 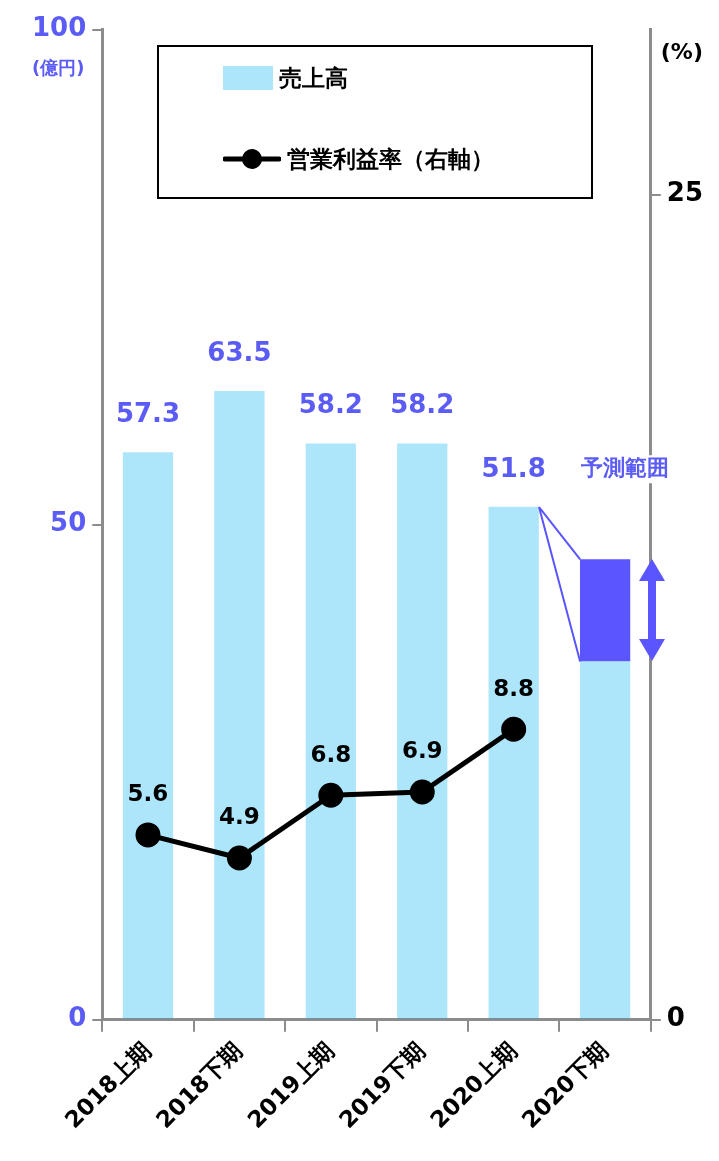 What do you see at coordinates (59, 27) in the screenshot?
I see `y-tick-label: 100` at bounding box center [59, 27].